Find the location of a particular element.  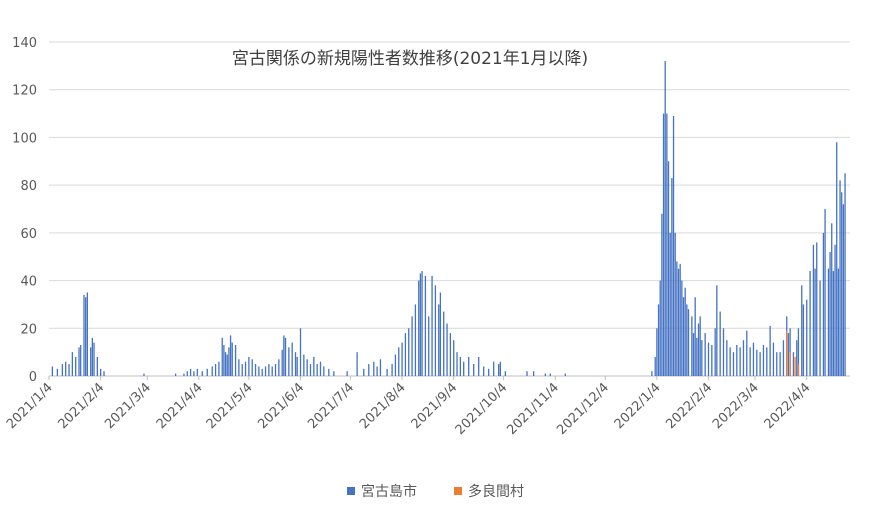

x-tick-label: 2022/4/4 is located at coordinates (788, 406).